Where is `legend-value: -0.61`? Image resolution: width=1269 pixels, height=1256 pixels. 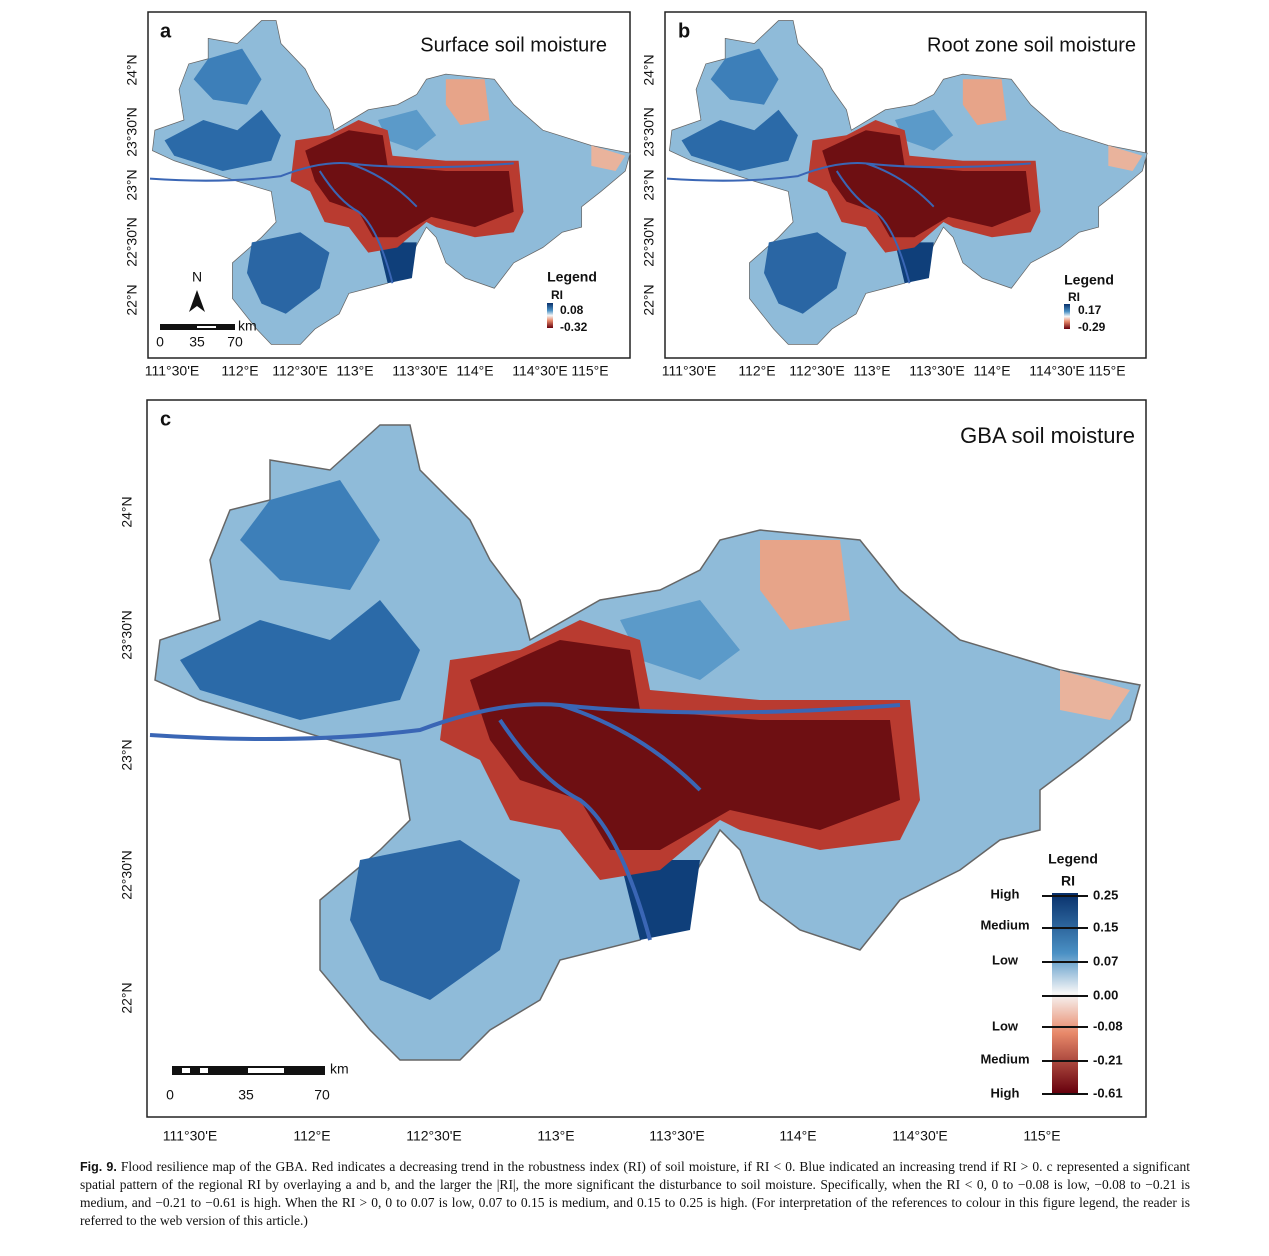 legend-value: -0.61 is located at coordinates (1108, 1092).